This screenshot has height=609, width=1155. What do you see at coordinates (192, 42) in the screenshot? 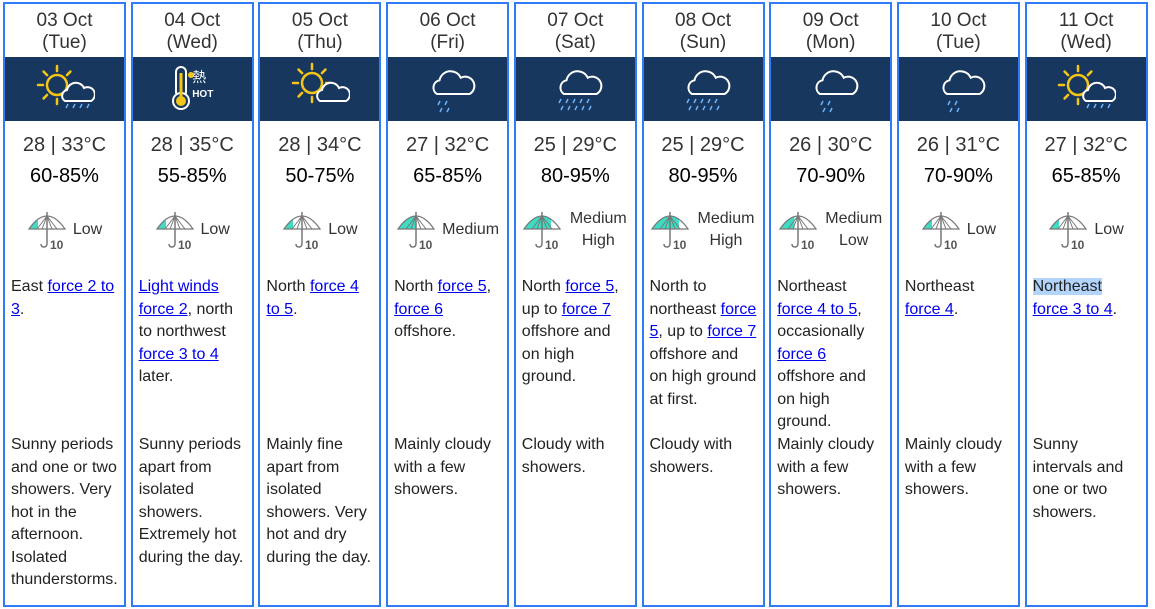
I see `weekday: (Wed)` at bounding box center [192, 42].